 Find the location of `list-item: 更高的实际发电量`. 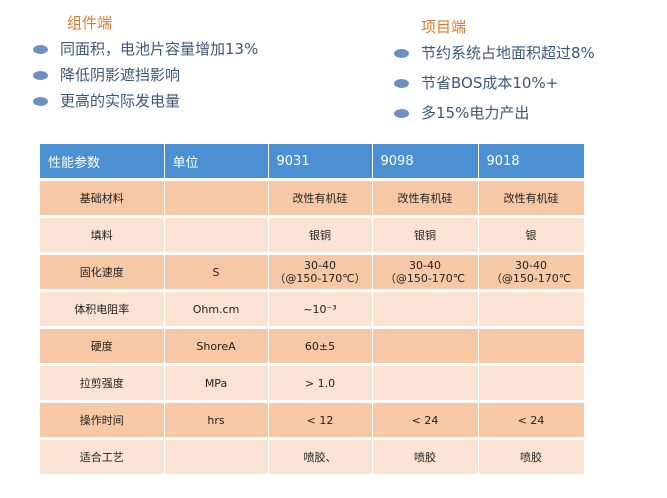

list-item: 更高的实际发电量 is located at coordinates (145, 101).